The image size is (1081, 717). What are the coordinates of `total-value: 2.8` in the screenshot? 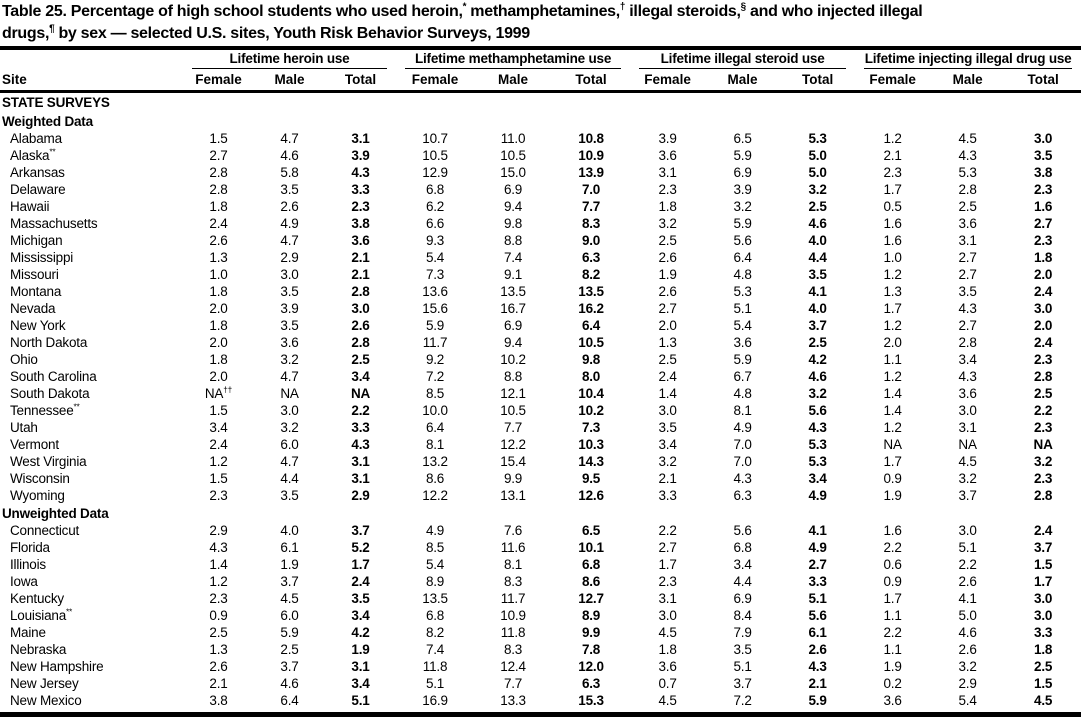 It's located at (1043, 376).